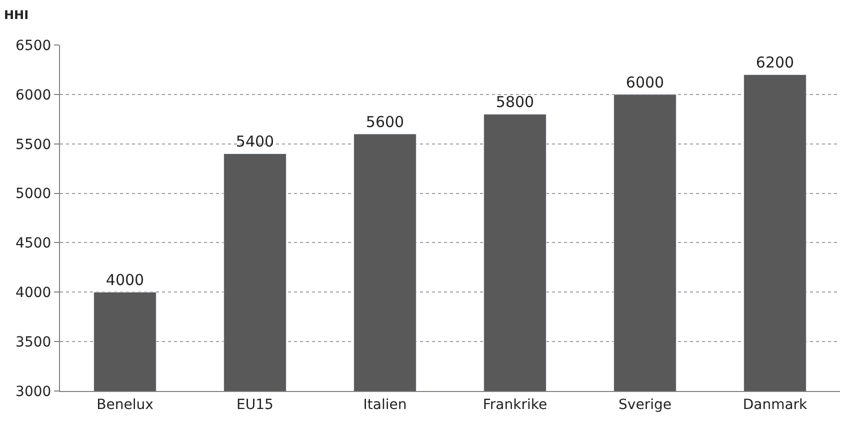  I want to click on data-label: 5800, so click(515, 102).